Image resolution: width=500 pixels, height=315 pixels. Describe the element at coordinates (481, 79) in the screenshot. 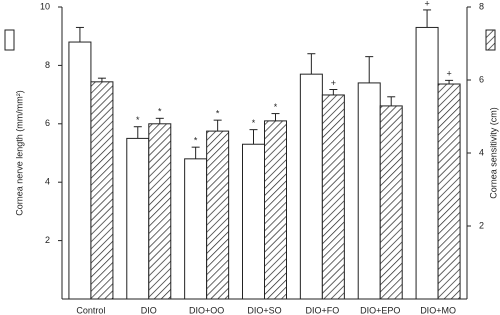

I see `y2-tick-label: 6` at that location.